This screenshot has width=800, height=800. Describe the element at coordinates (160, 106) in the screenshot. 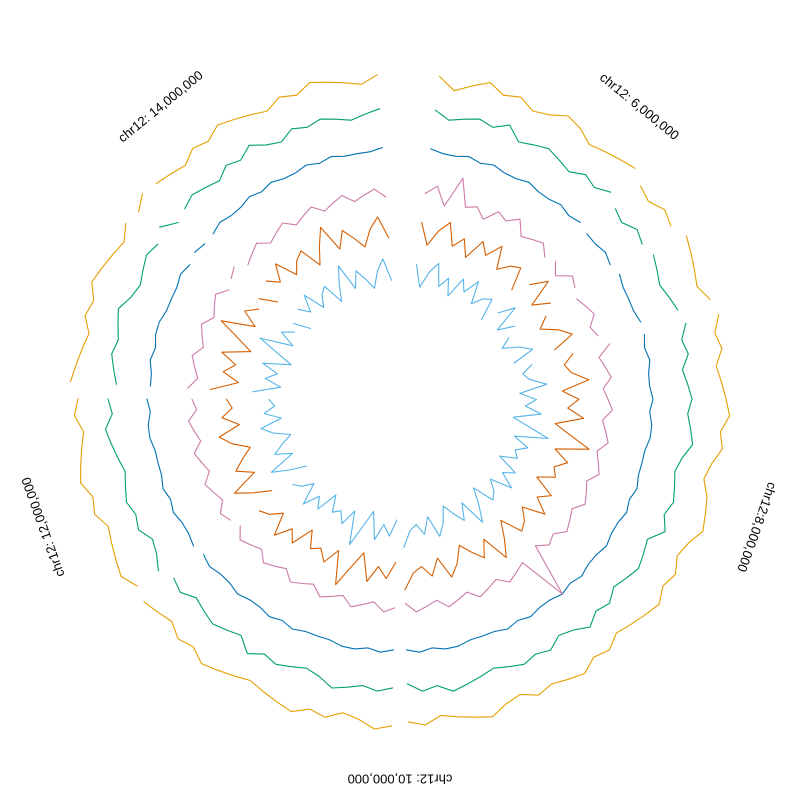

I see `position-label: chr12: 14,000,000` at that location.